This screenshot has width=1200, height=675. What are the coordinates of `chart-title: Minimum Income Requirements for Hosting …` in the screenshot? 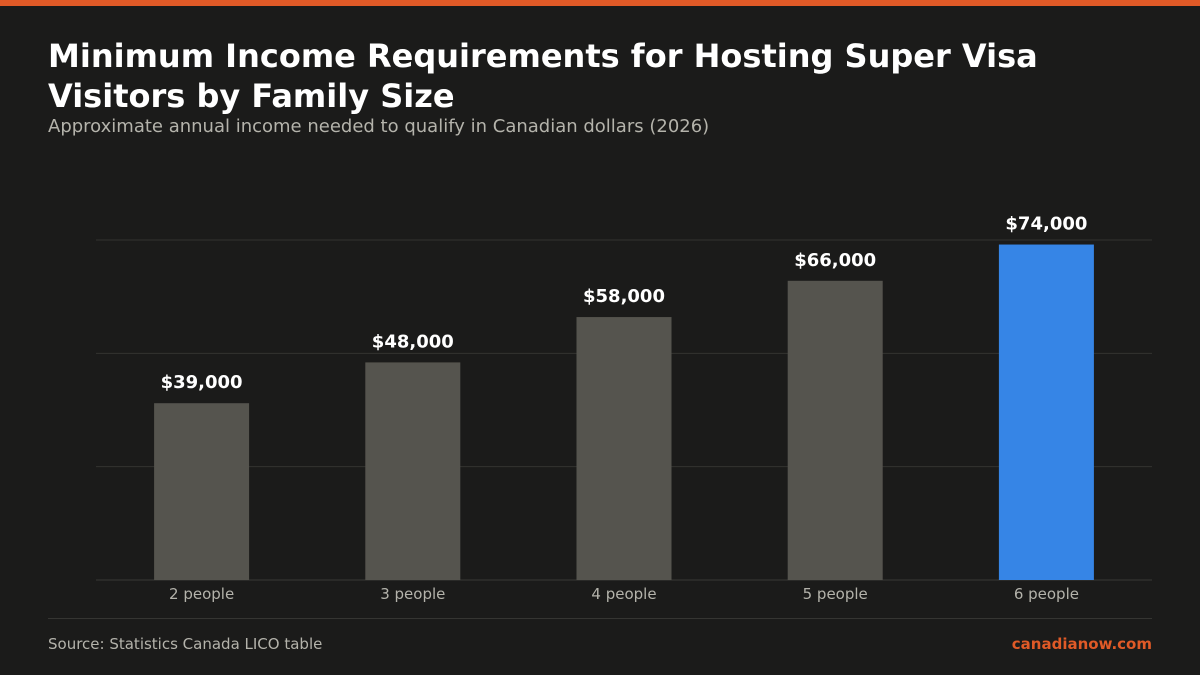 It's located at (543, 76).